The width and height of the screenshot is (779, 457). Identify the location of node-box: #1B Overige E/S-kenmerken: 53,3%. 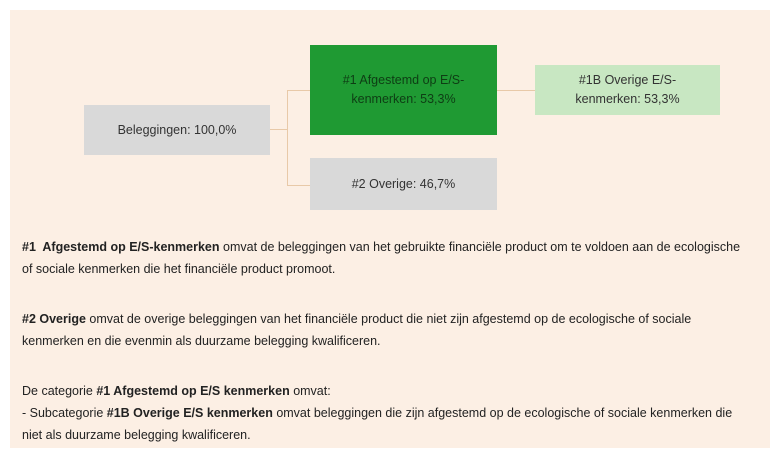
(627, 90).